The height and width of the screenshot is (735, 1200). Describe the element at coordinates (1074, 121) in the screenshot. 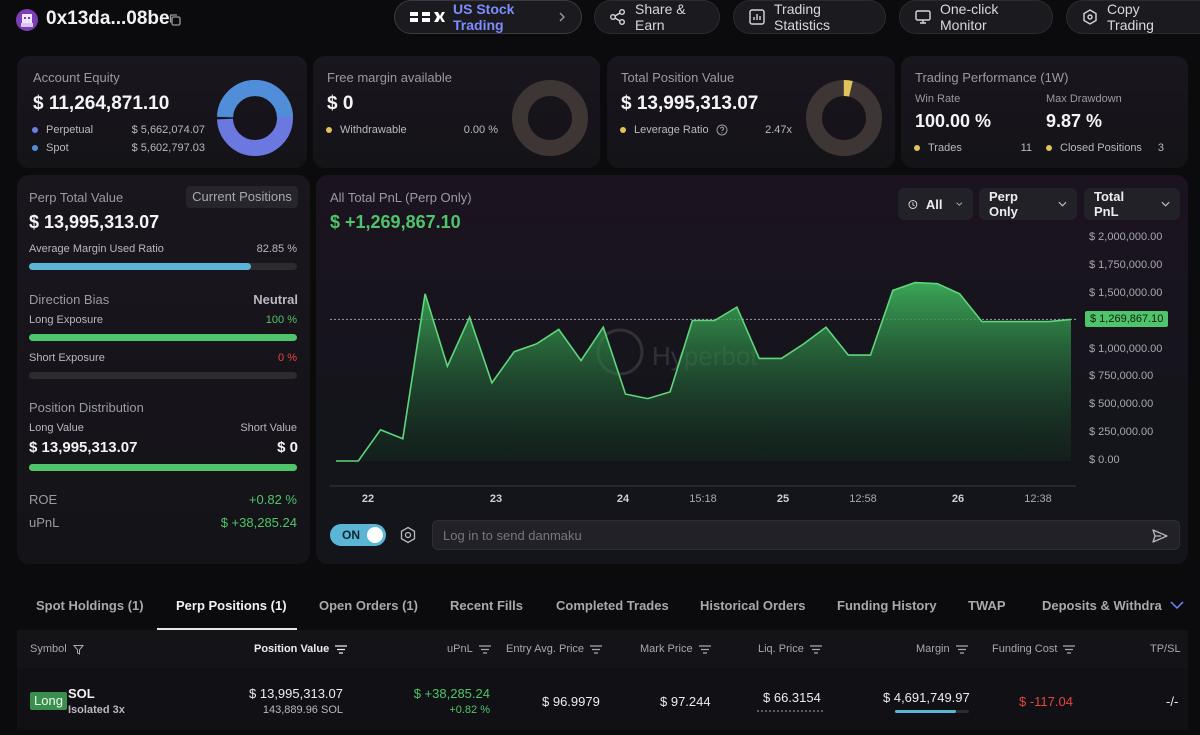

I see `max-drawdown-value: 9.87 %` at that location.